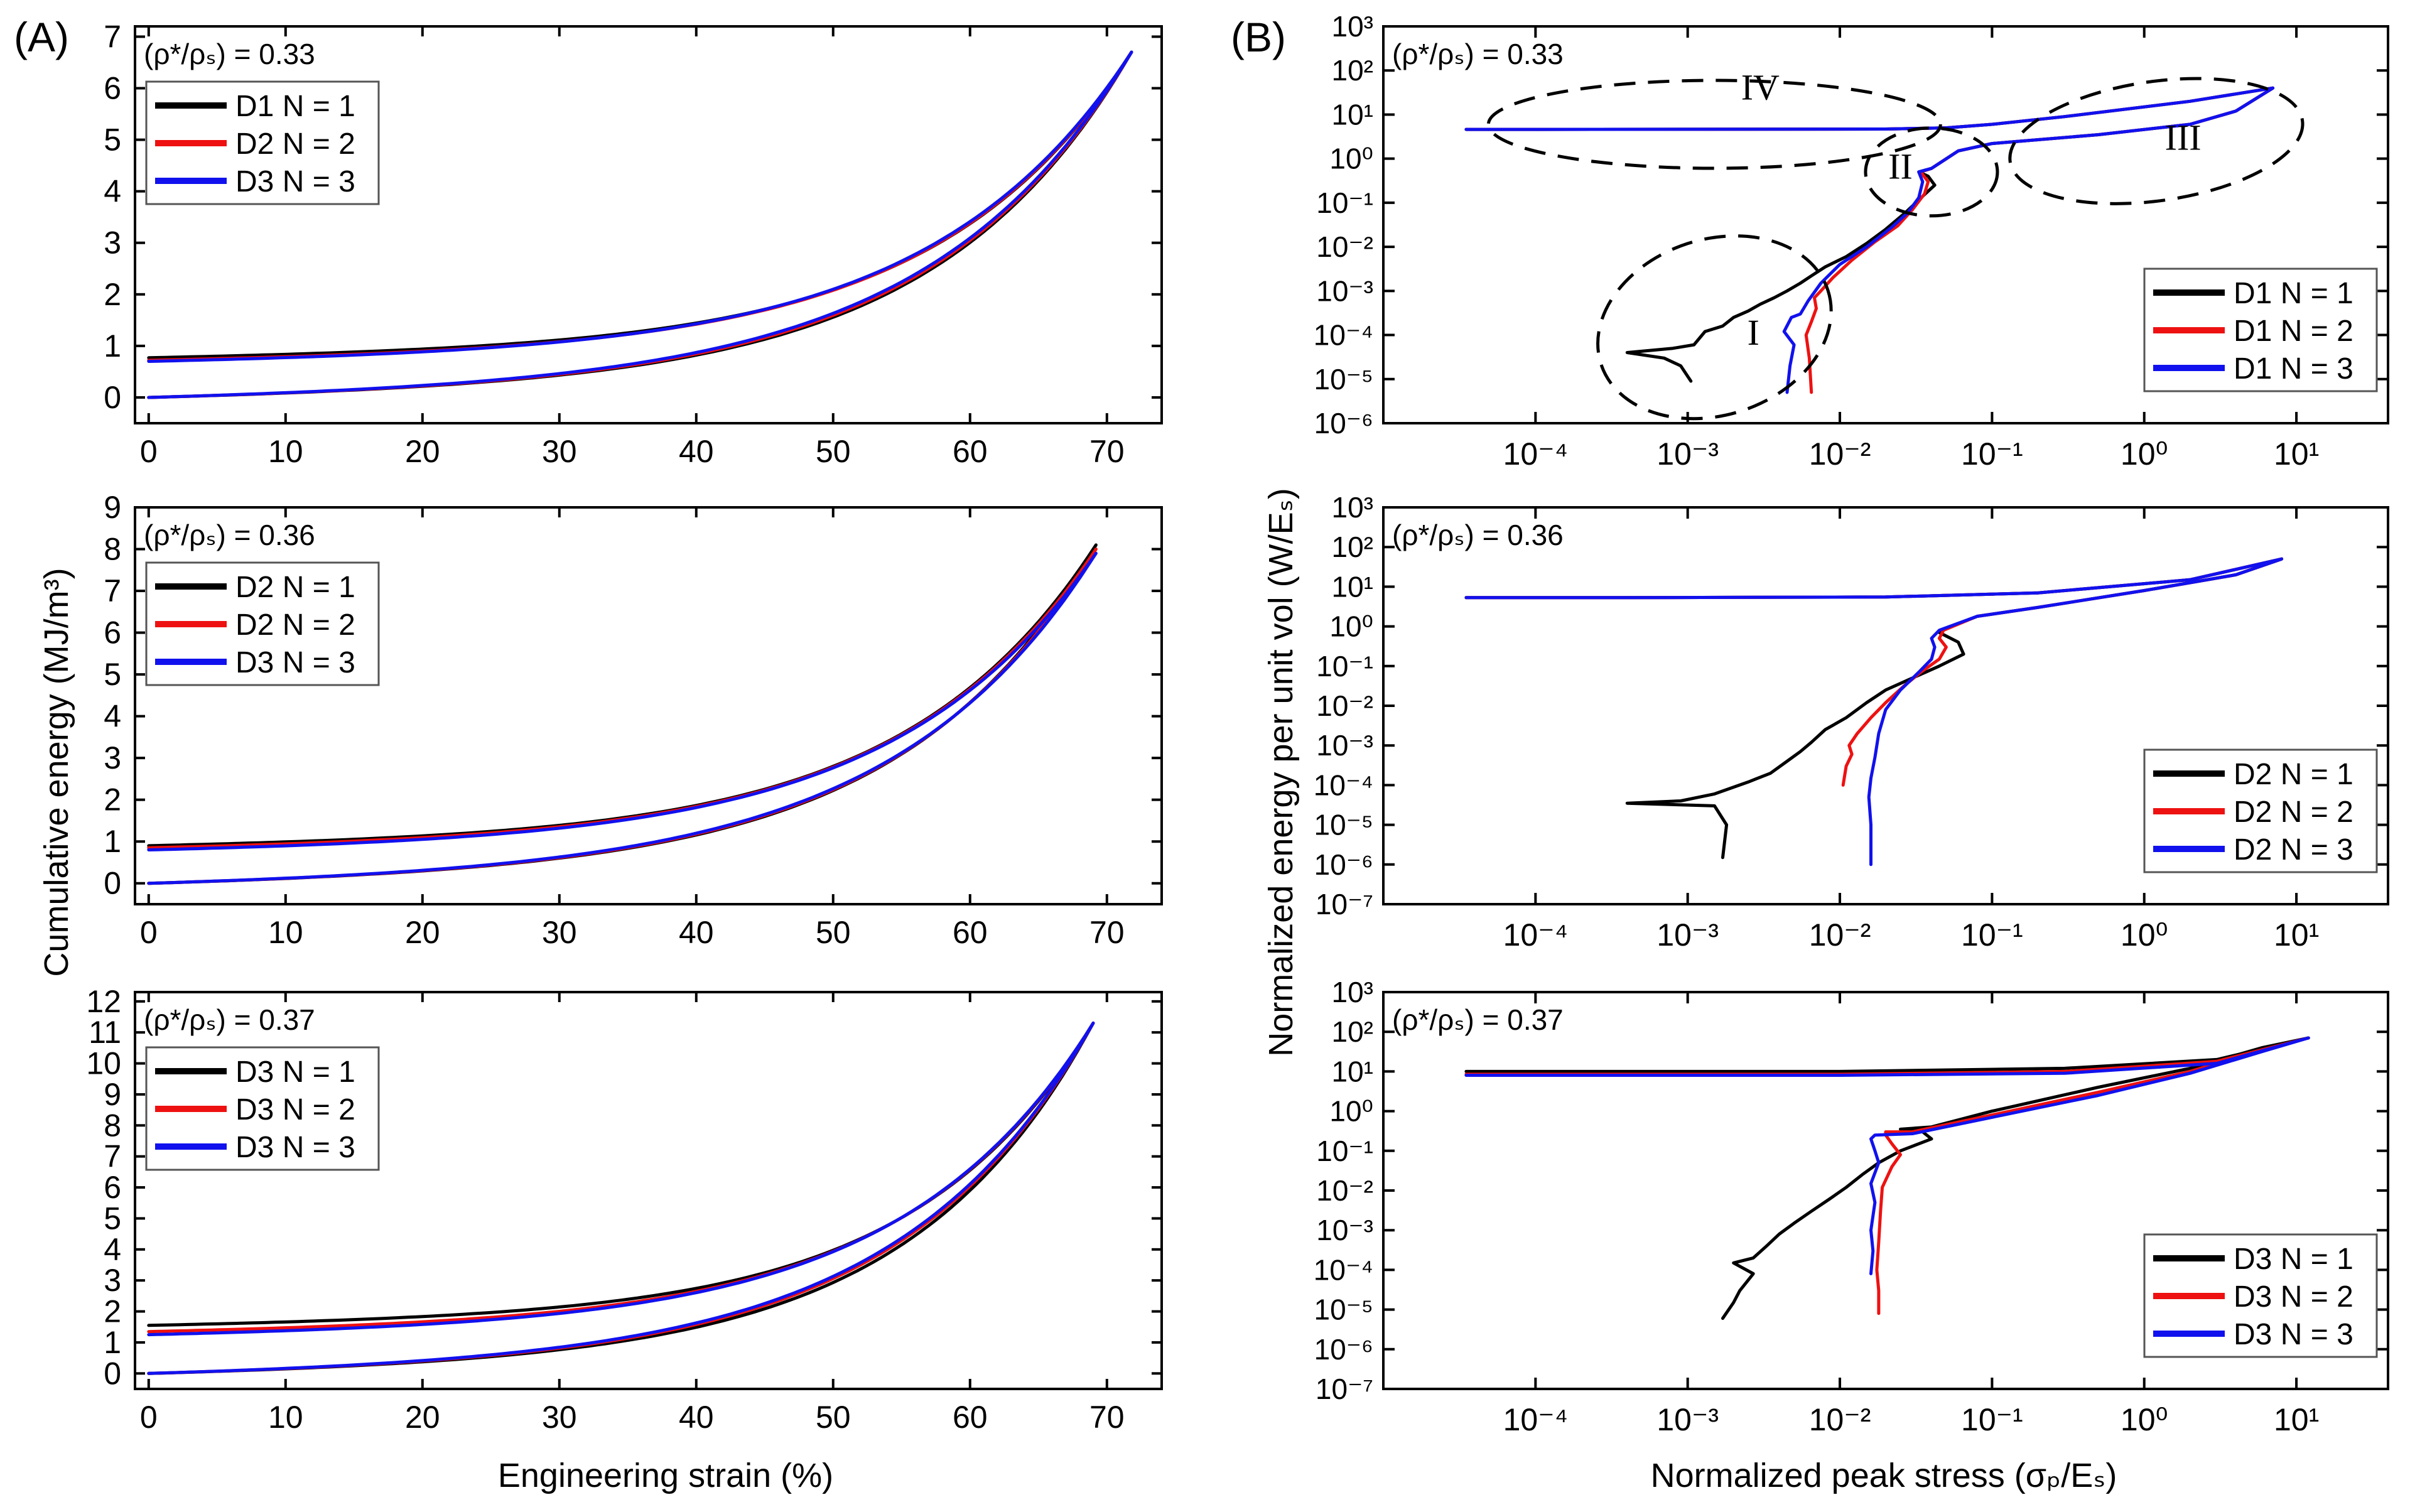  What do you see at coordinates (1760, 87) in the screenshot?
I see `region-label: IV` at bounding box center [1760, 87].